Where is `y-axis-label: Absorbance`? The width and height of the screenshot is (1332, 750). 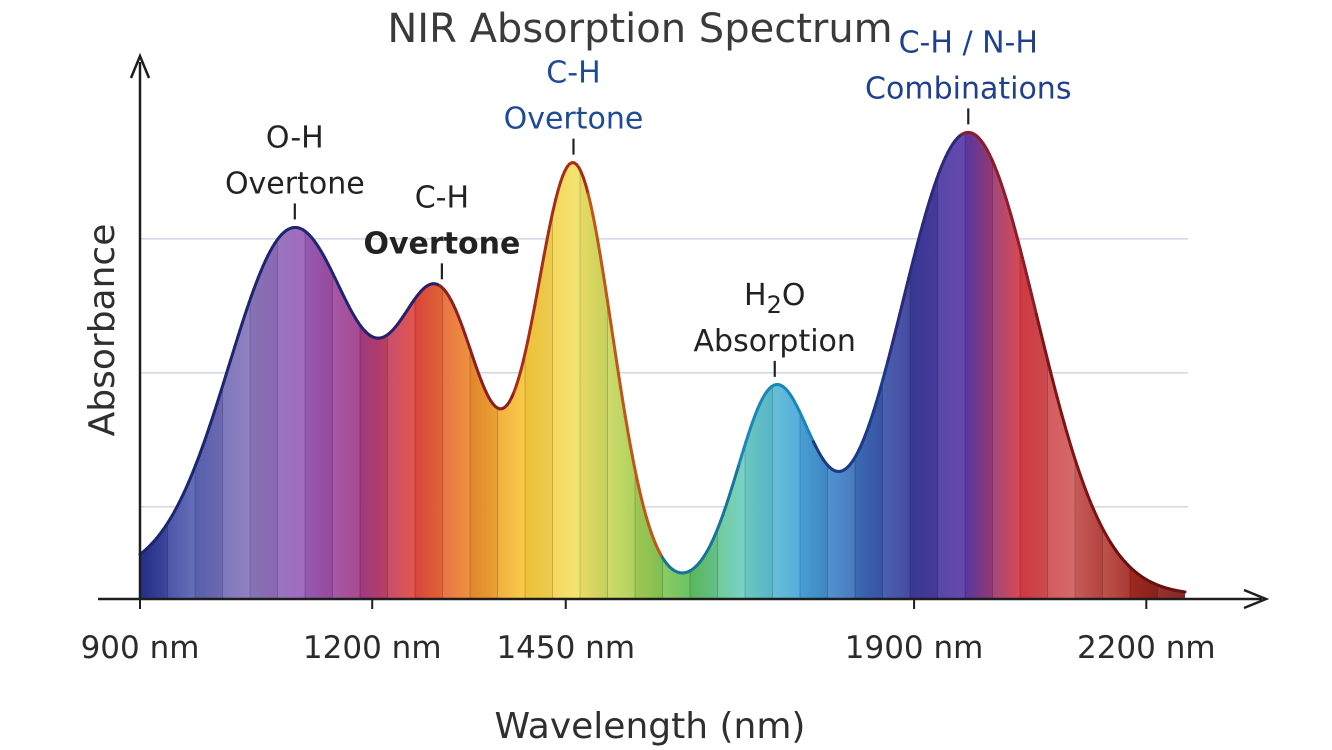
y-axis-label: Absorbance is located at coordinates (102, 330).